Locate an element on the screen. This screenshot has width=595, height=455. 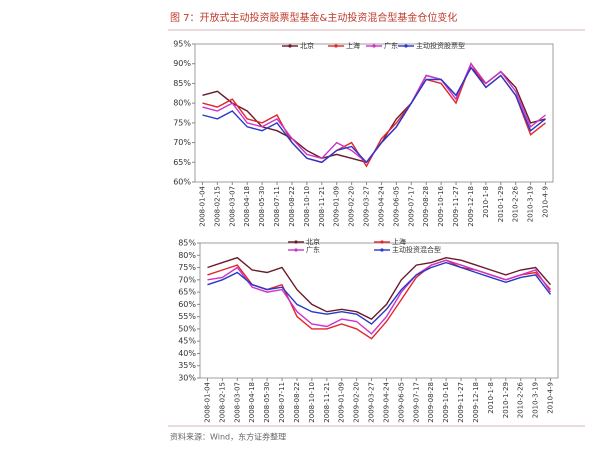
y-tick-label: 95% is located at coordinates (182, 44).